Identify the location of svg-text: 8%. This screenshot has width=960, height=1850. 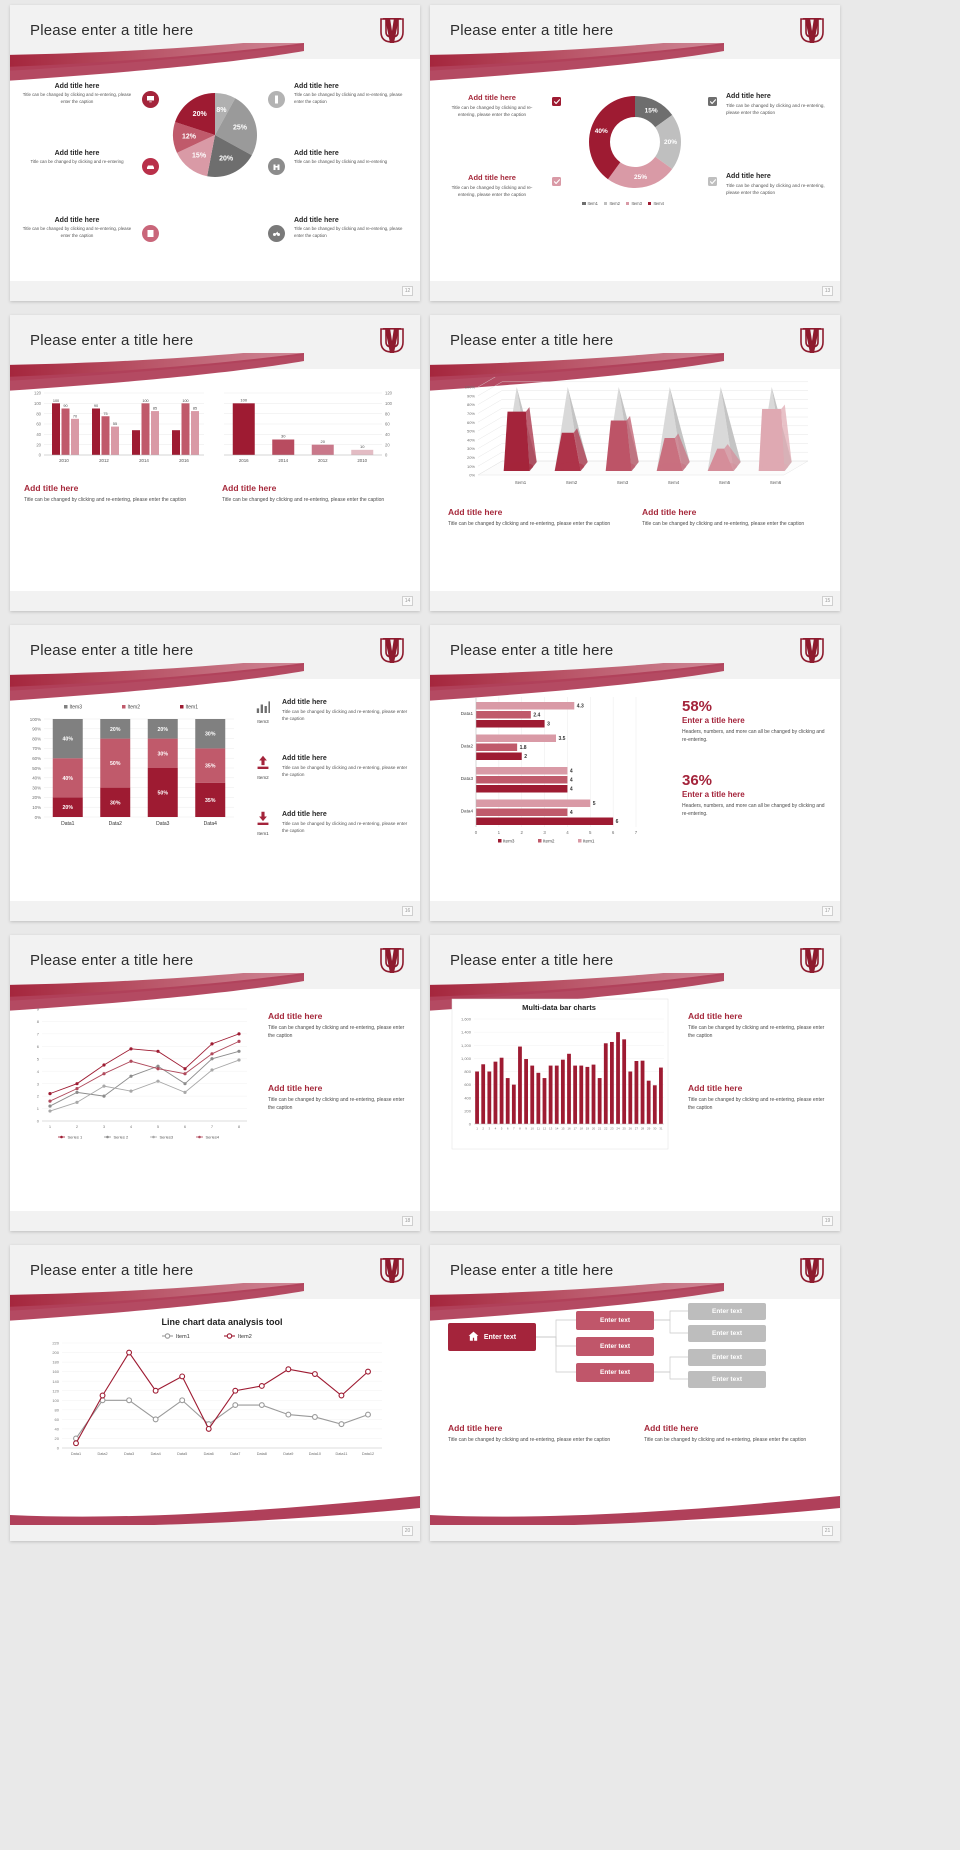
(221, 110).